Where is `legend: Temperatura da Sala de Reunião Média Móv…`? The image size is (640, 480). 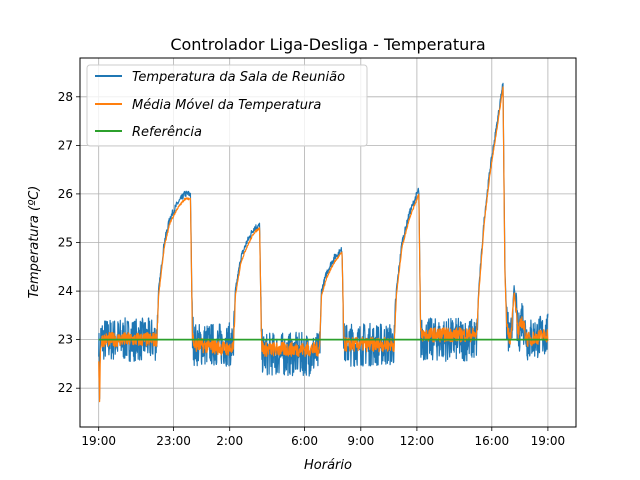 legend: Temperatura da Sala de Reunião Média Móv… is located at coordinates (227, 105).